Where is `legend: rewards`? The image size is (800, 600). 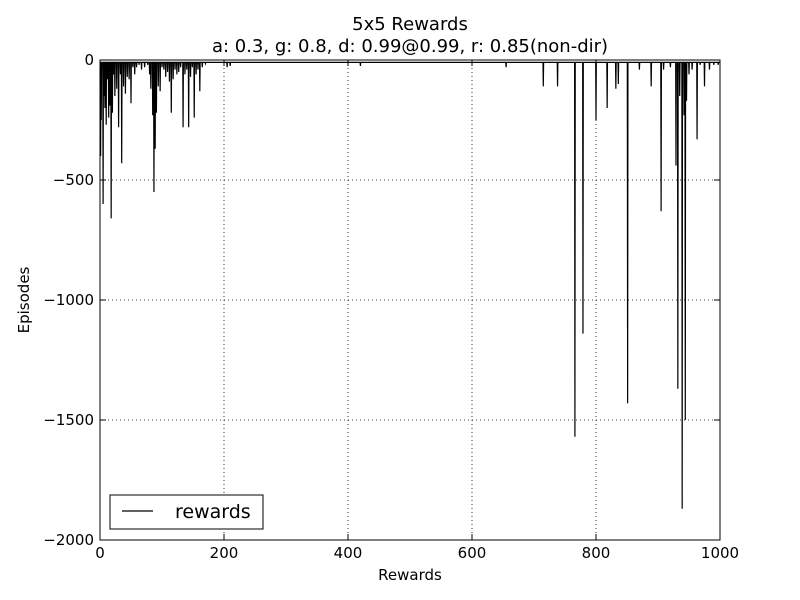 legend: rewards is located at coordinates (186, 512).